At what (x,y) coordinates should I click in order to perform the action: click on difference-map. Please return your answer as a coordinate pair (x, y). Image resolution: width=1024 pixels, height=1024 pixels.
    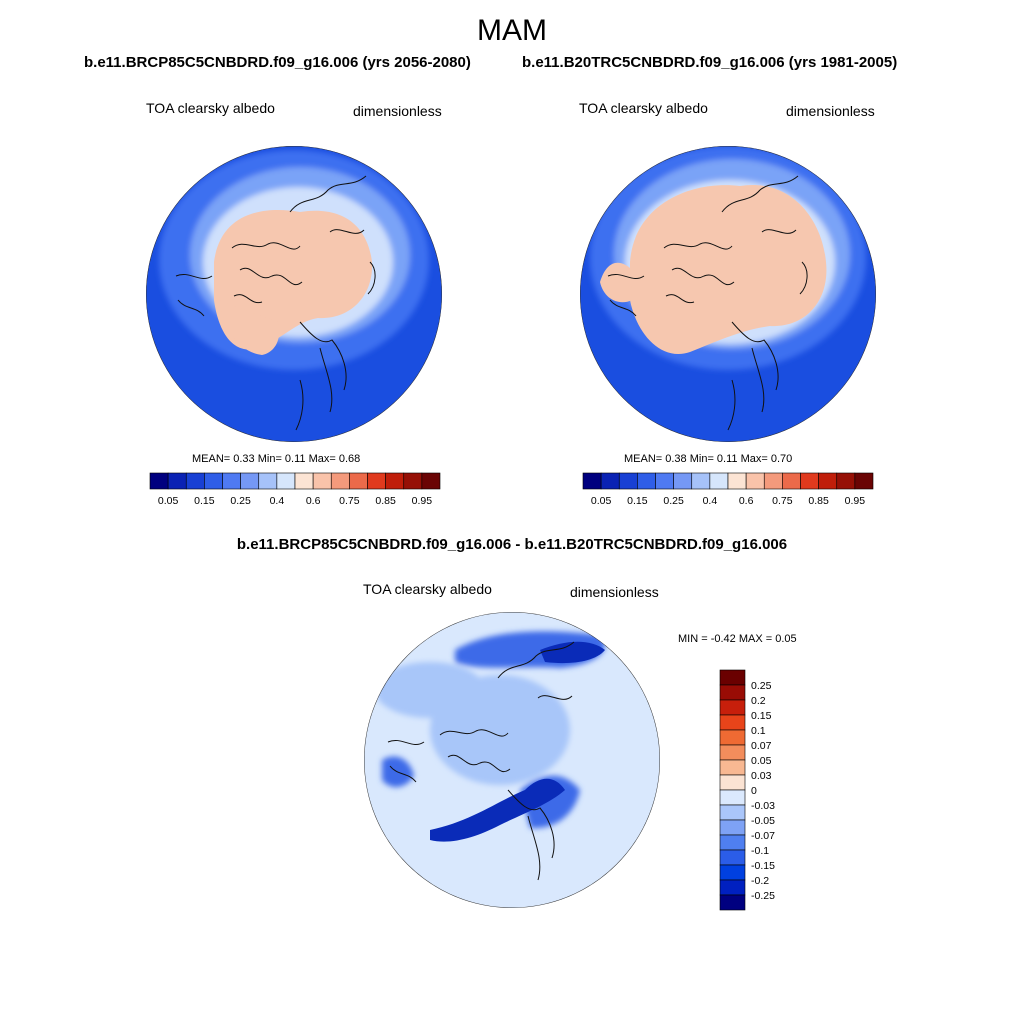
    Looking at the image, I should click on (512, 760).